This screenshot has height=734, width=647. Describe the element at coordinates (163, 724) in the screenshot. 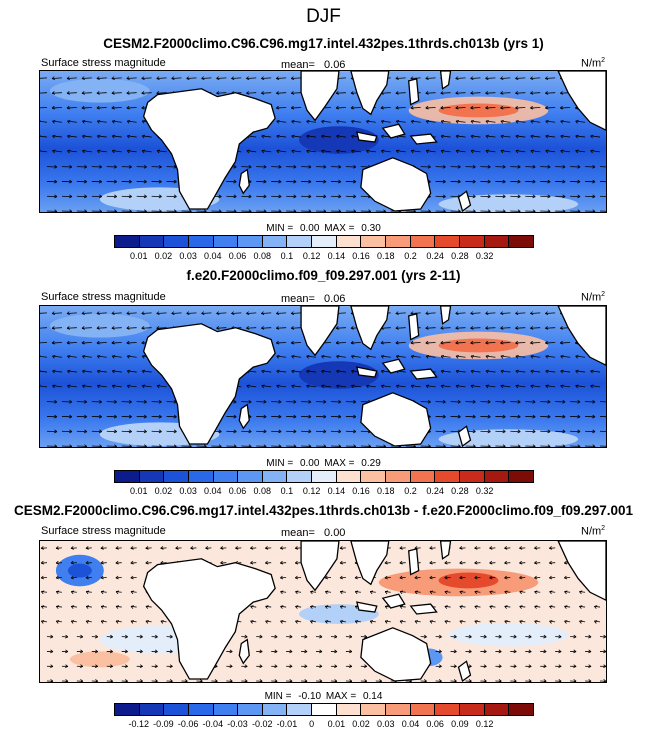

I see `colorbar-tick-label: -0.09` at that location.